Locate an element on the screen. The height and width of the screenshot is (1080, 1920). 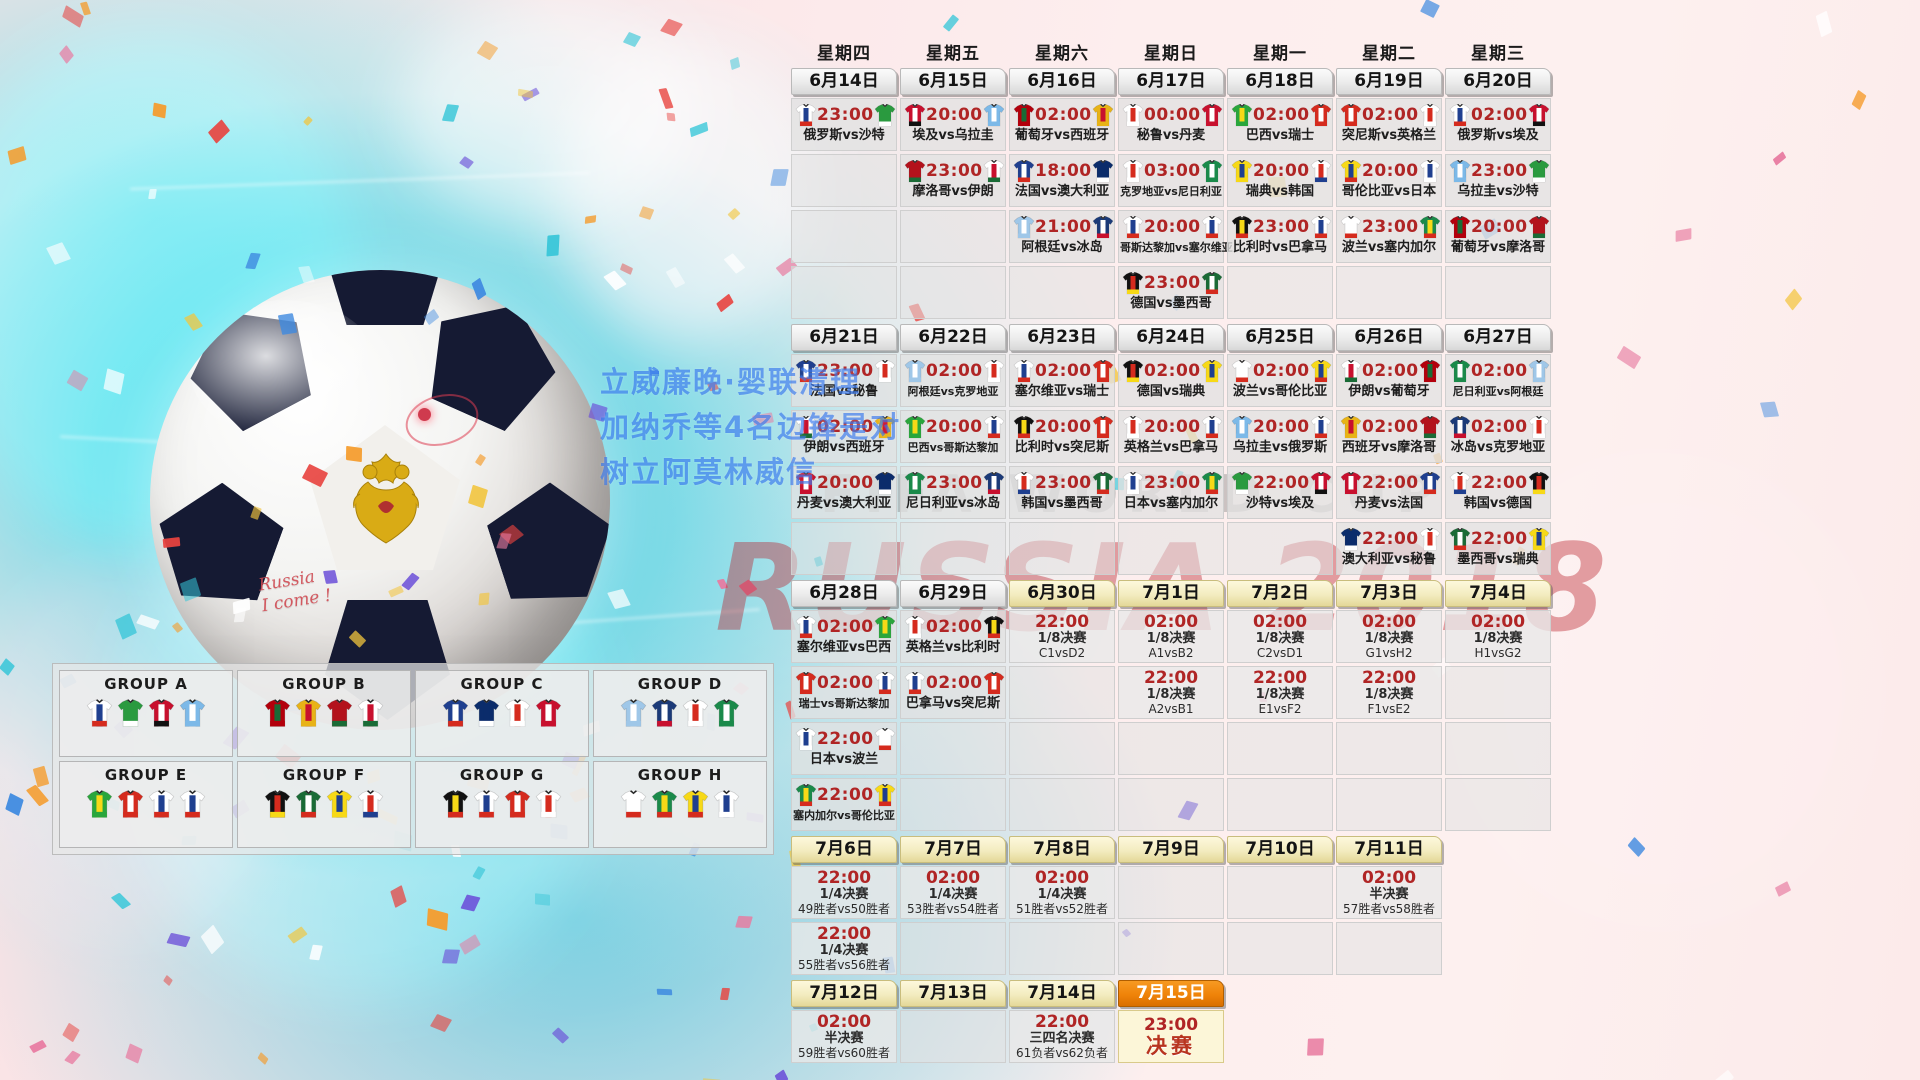
match-cell: 22:00 澳大利亚vs秘鲁 is located at coordinates (1389, 548).